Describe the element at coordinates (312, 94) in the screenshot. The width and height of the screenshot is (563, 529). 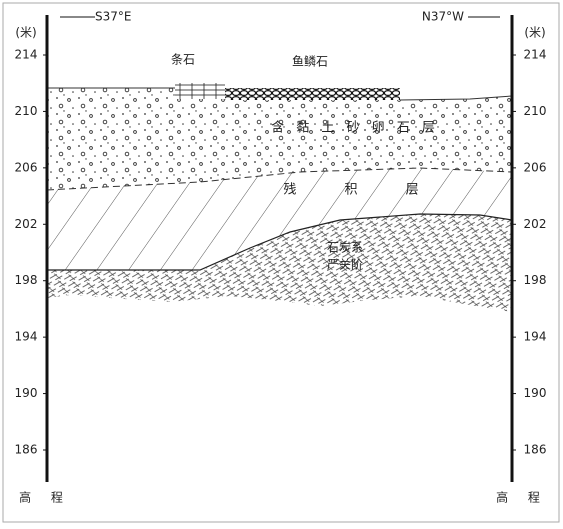
I see `fish-scale-stones` at that location.